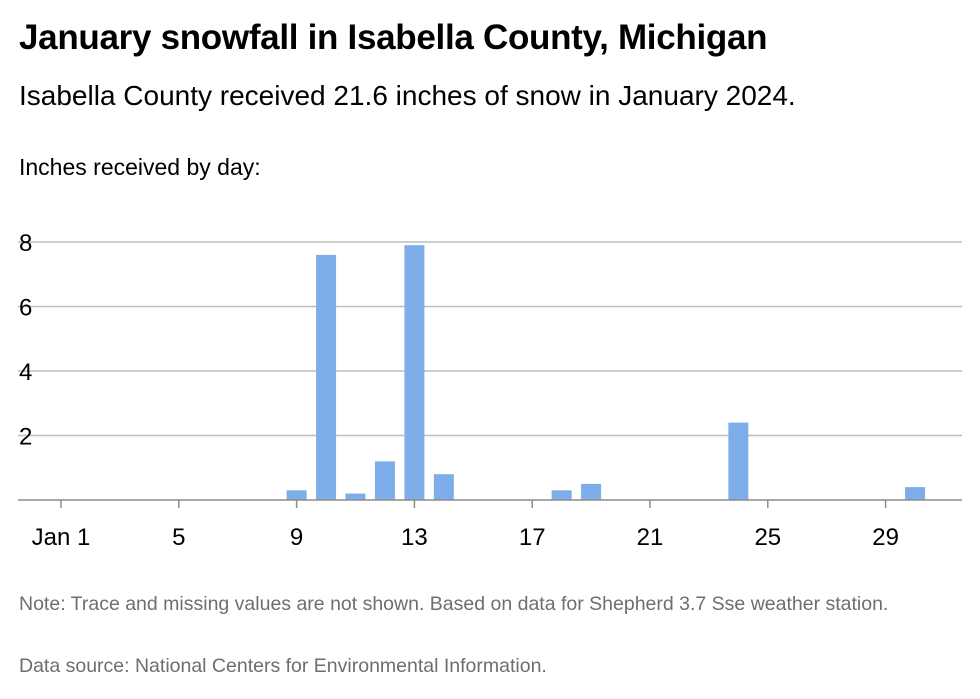 The height and width of the screenshot is (699, 980). I want to click on y-tick-label-2: 2, so click(25, 437).